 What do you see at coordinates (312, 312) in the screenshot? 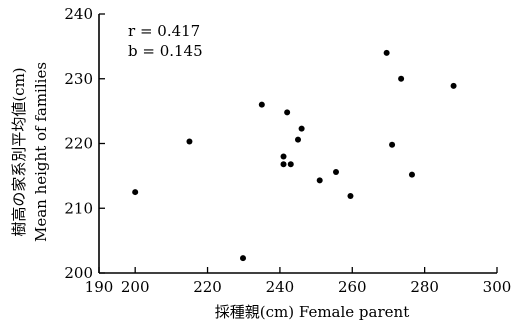
I see `x-axis-title: 採種親(cm) Female parent` at bounding box center [312, 312].